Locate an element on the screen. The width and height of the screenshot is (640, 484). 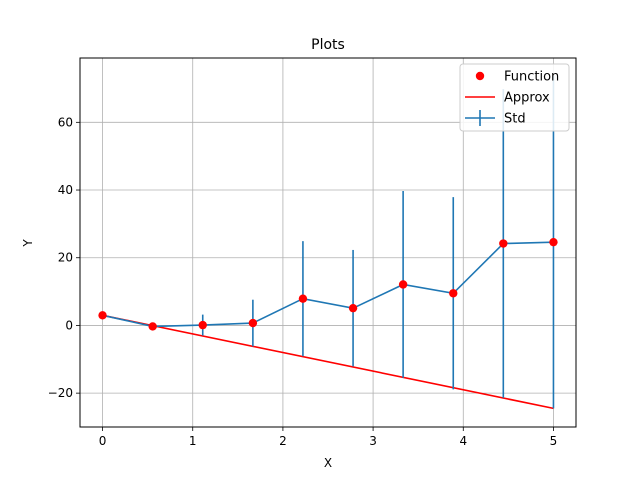
legend-label: Std is located at coordinates (515, 119).